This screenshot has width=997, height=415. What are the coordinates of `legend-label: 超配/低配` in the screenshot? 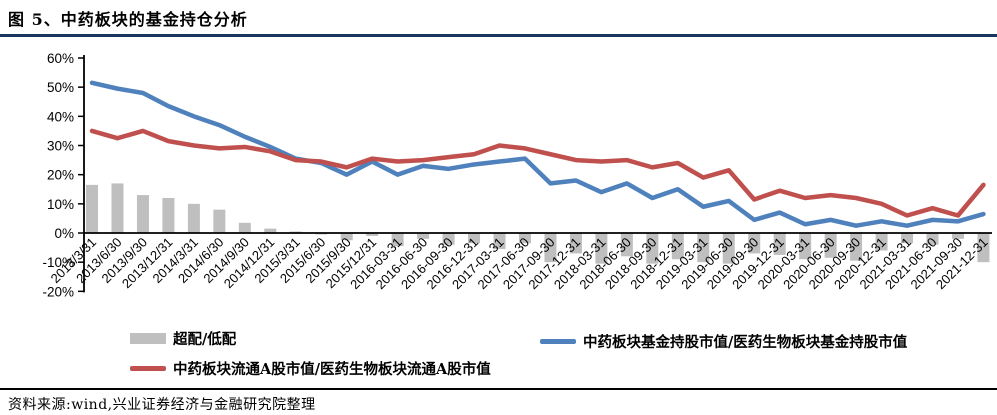 It's located at (205, 339).